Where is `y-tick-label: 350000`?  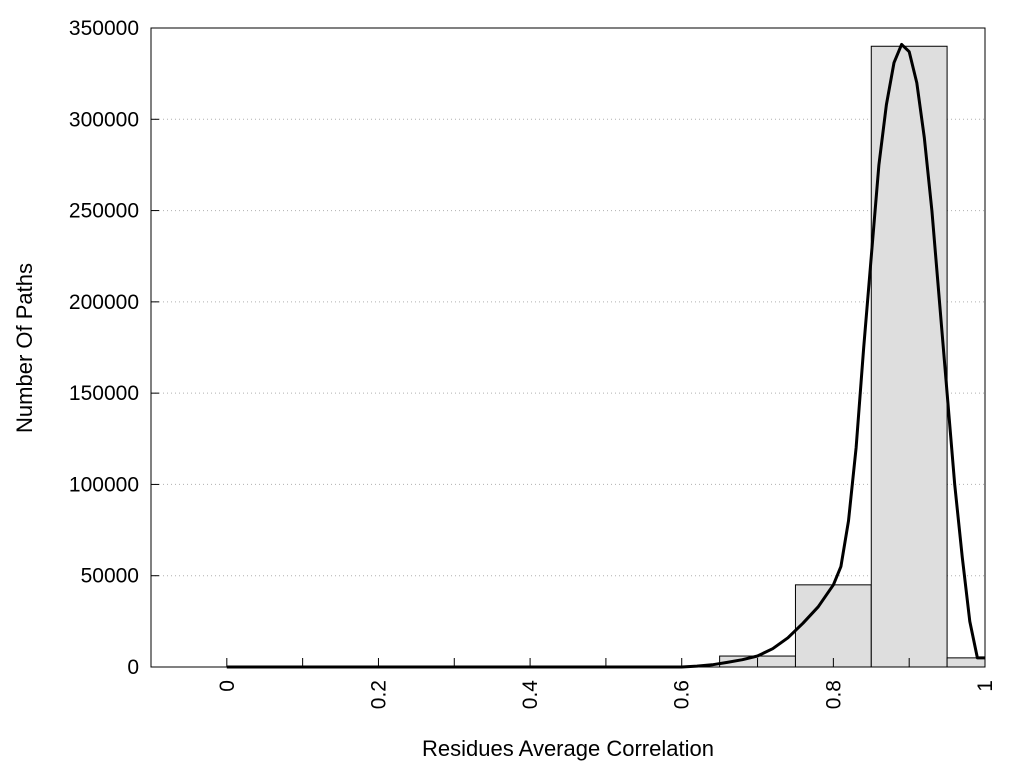 y-tick-label: 350000 is located at coordinates (104, 28).